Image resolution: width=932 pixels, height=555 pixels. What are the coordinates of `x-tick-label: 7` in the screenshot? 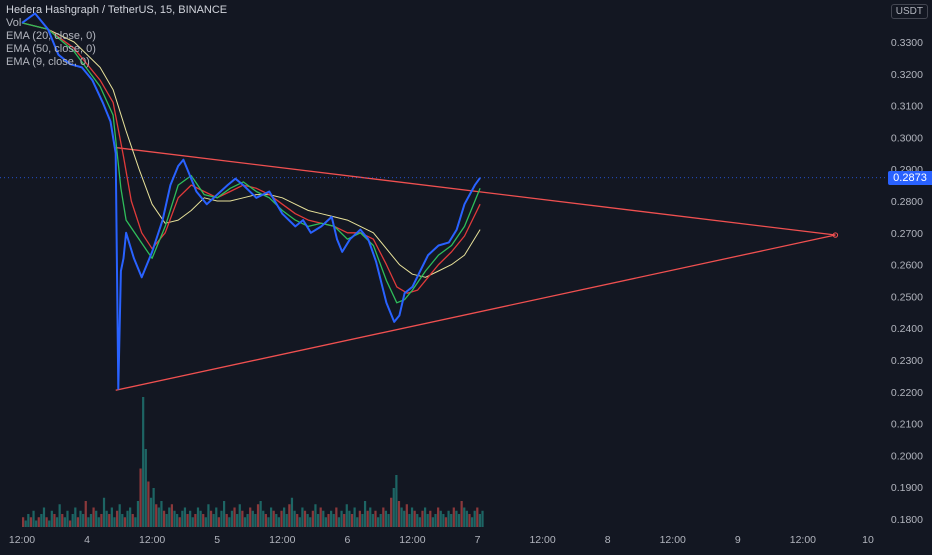 It's located at (478, 540).